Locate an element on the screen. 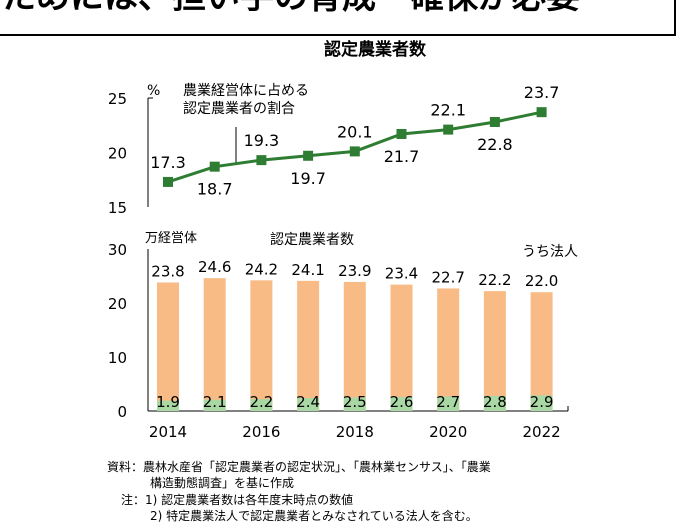 The image size is (690, 524). bar-total-label: 22.7 is located at coordinates (447, 277).